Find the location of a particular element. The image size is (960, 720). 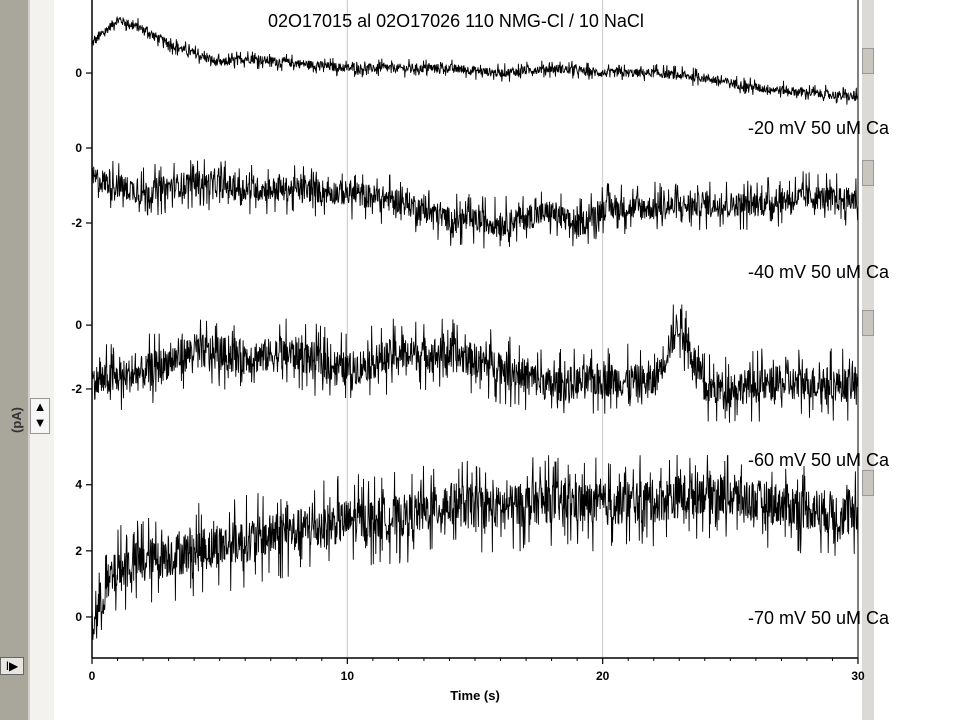

trace-4-handle is located at coordinates (868, 483).